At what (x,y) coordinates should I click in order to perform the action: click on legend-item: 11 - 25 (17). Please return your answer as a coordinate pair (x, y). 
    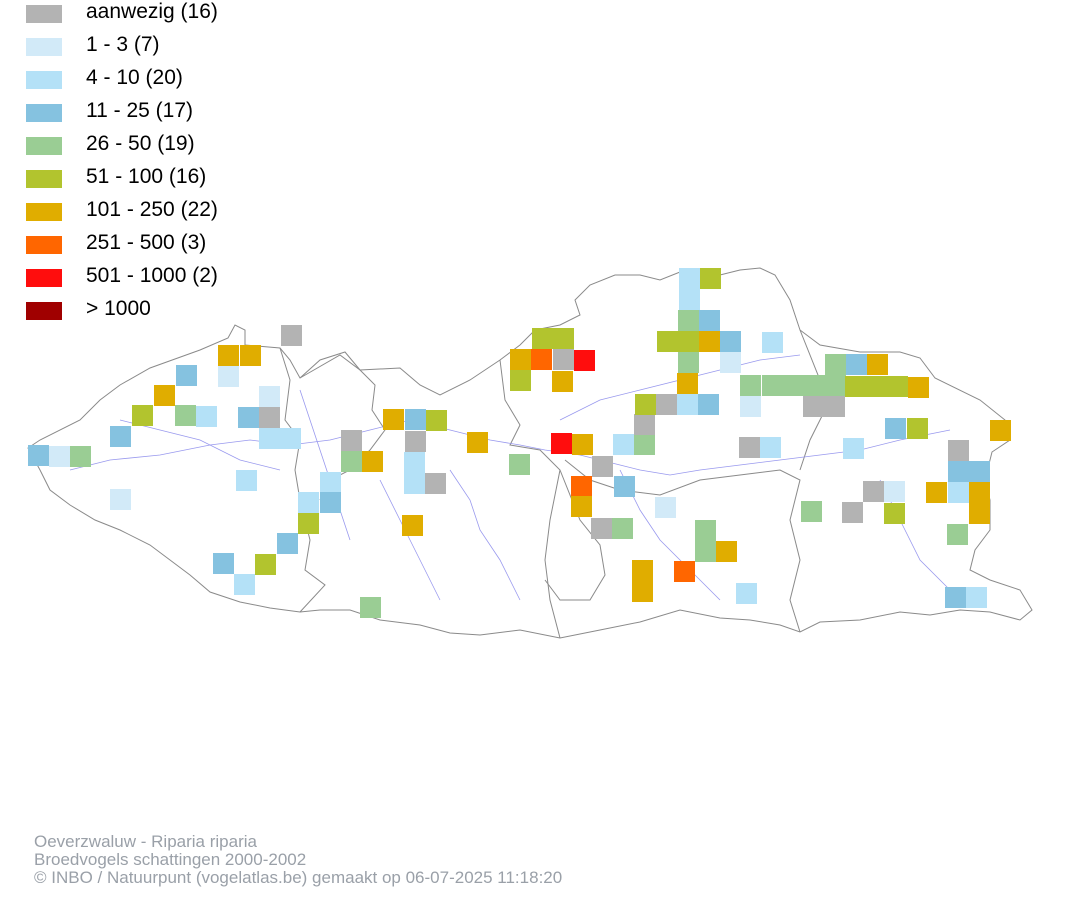
    Looking at the image, I should click on (174, 111).